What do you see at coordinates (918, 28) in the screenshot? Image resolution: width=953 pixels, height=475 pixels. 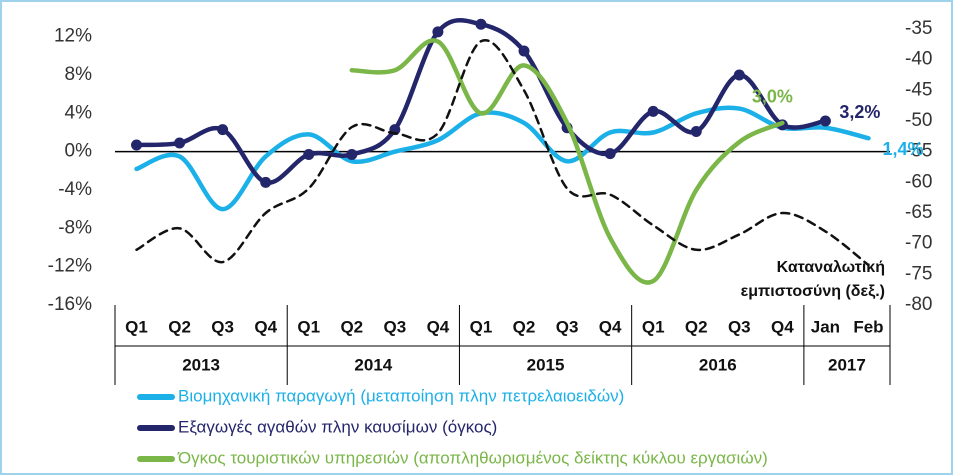 I see `y2-tick-label: -35` at bounding box center [918, 28].